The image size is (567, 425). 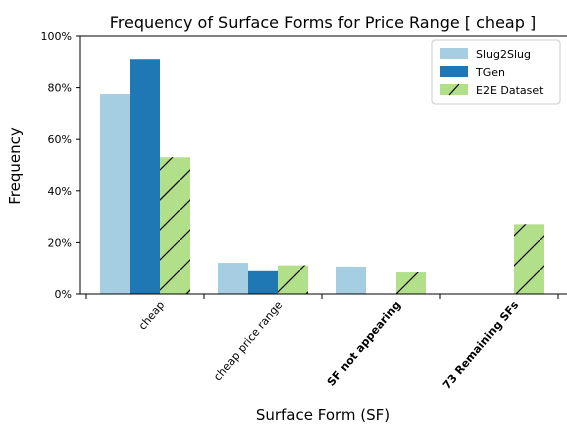 I want to click on x-axis-label: Surface Form (SF), so click(x=323, y=415).